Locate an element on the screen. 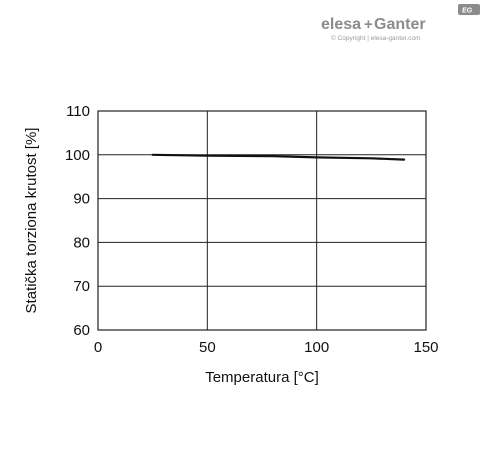 This screenshot has width=488, height=454. x-tick-label: 100 is located at coordinates (316, 347).